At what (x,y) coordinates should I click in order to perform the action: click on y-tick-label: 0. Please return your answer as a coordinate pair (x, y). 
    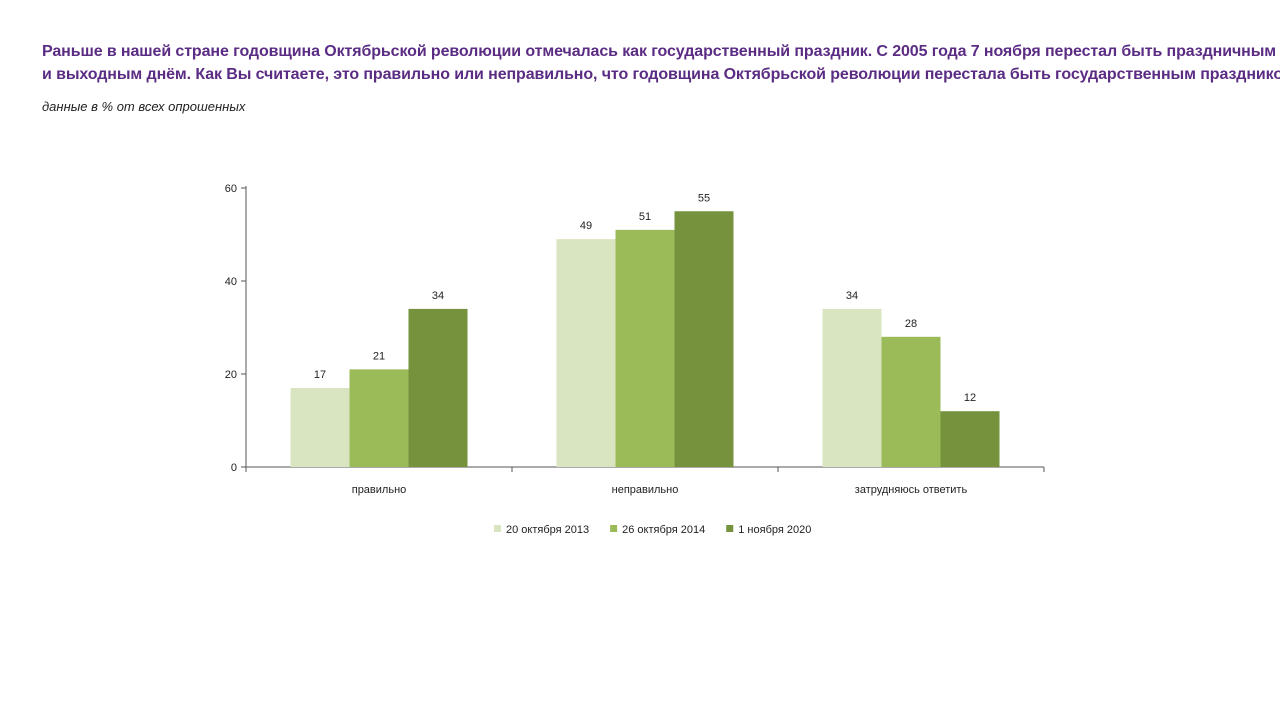
    Looking at the image, I should click on (234, 468).